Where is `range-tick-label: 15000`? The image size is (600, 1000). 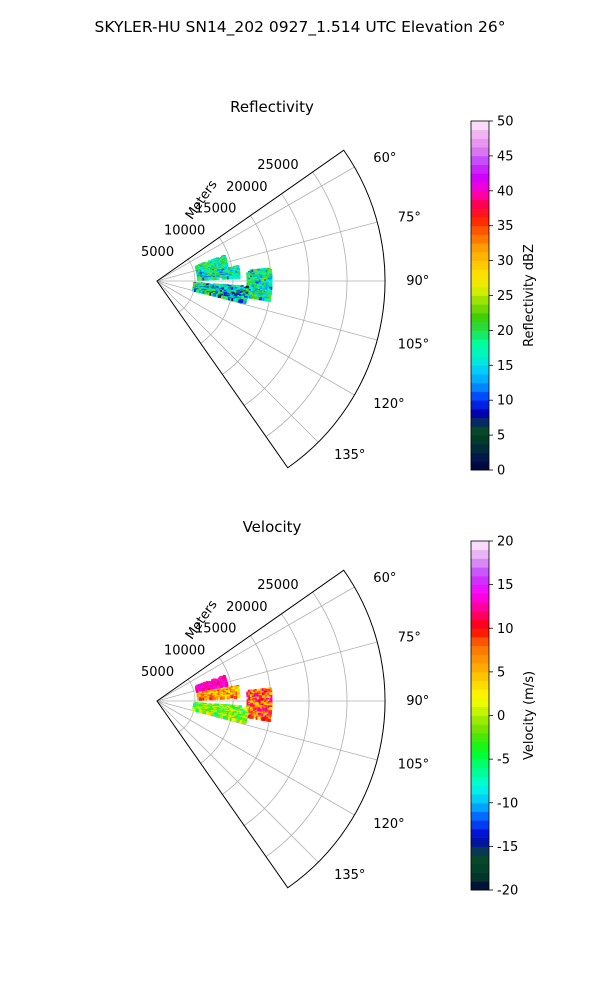 range-tick-label: 15000 is located at coordinates (215, 629).